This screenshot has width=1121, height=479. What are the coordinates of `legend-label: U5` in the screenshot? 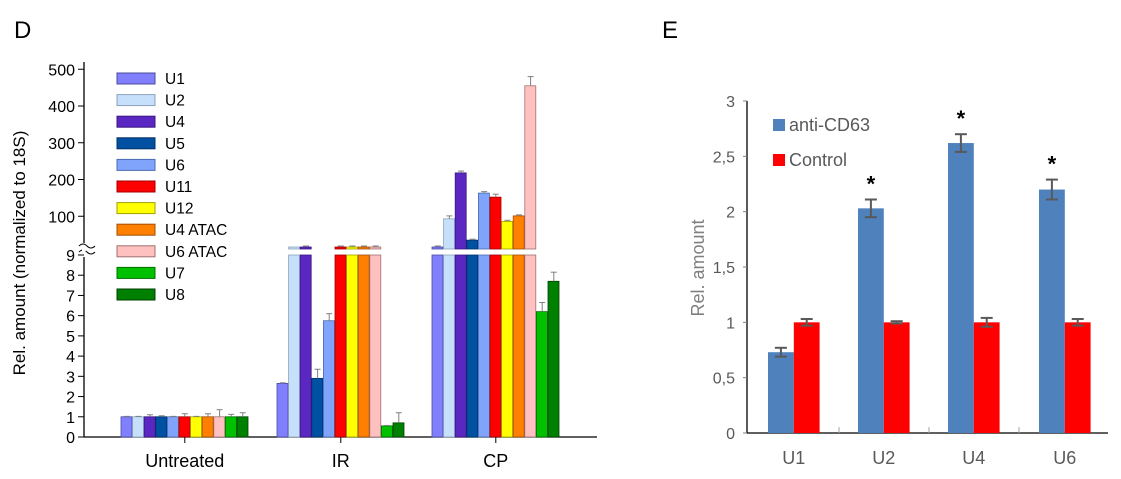 It's located at (175, 144).